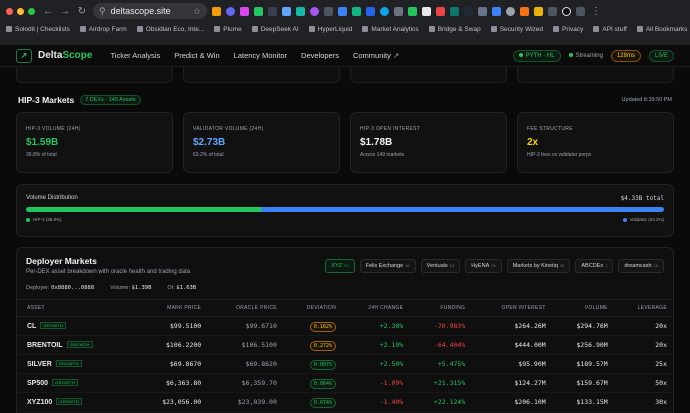 Image resolution: width=690 pixels, height=413 pixels. I want to click on stat-label: VALIDATOR VOLUME (24H), so click(228, 129).